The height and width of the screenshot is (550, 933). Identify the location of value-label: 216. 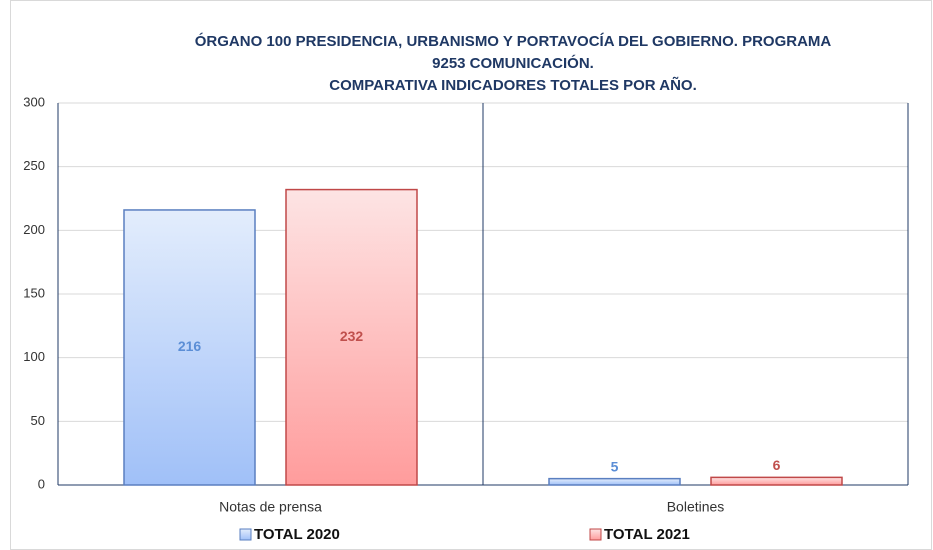
(190, 346).